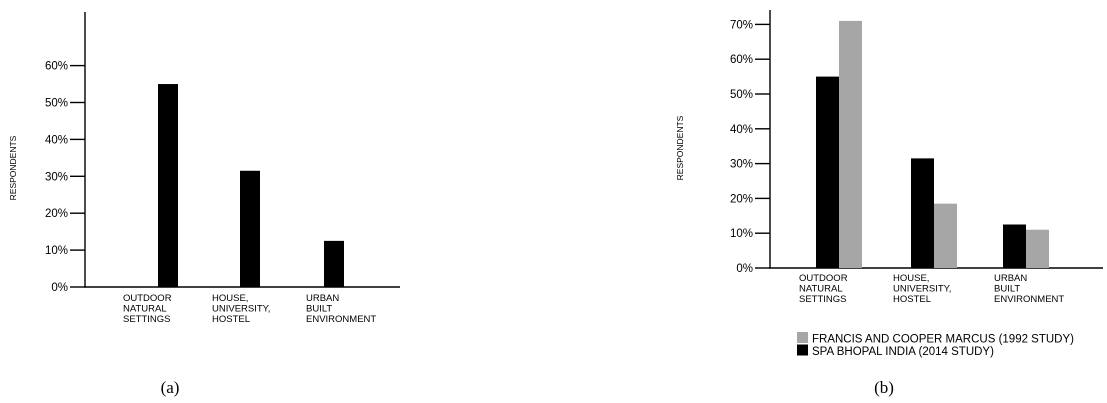 This screenshot has width=1107, height=403. What do you see at coordinates (884, 387) in the screenshot?
I see `panel-label: (b)` at bounding box center [884, 387].